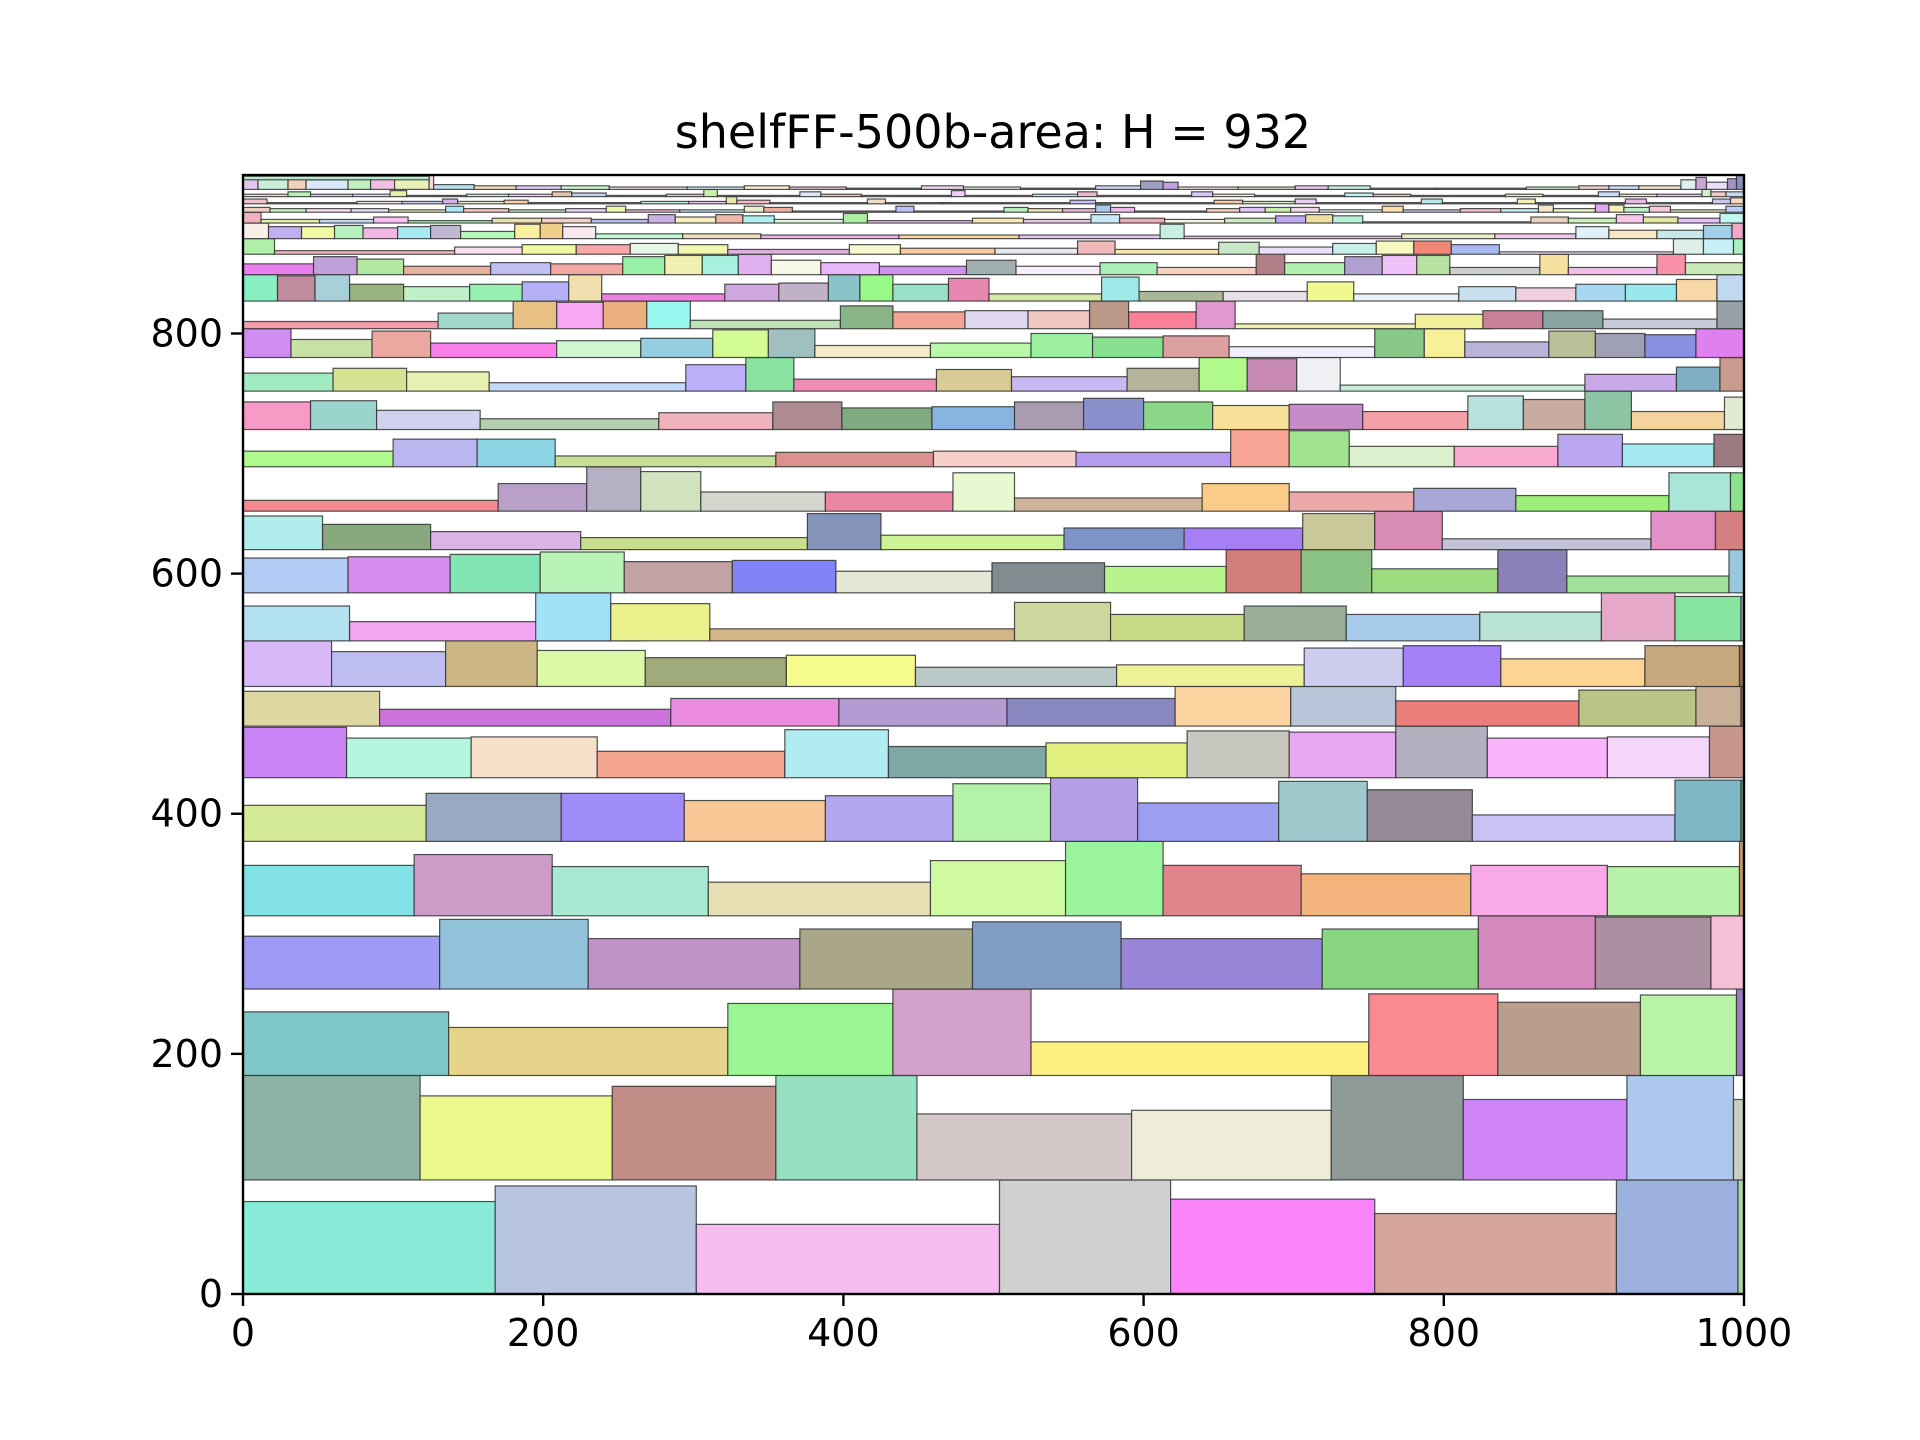 Image resolution: width=1920 pixels, height=1440 pixels. What do you see at coordinates (211, 1294) in the screenshot?
I see `y-tick-label-0: 0` at bounding box center [211, 1294].